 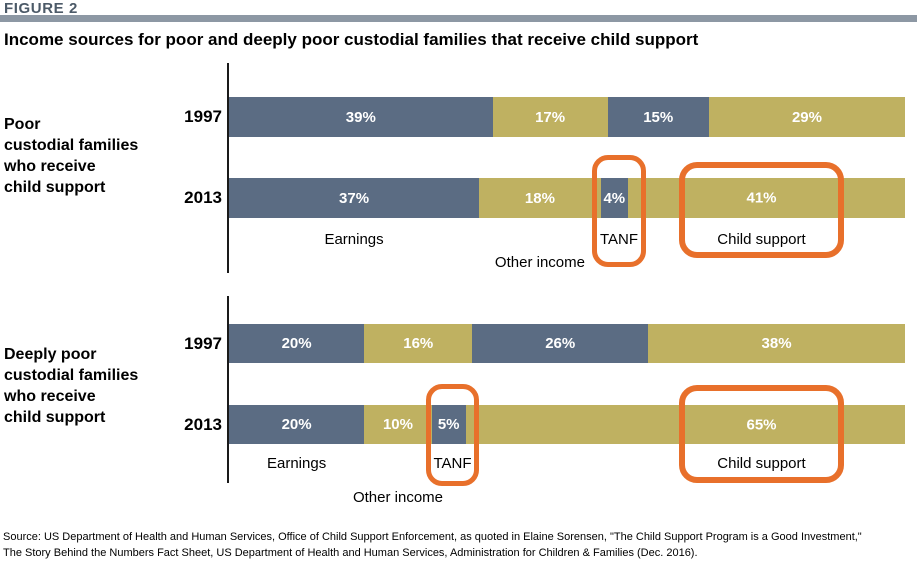 I want to click on bar-segment-value-child-support: 41%, so click(x=761, y=198).